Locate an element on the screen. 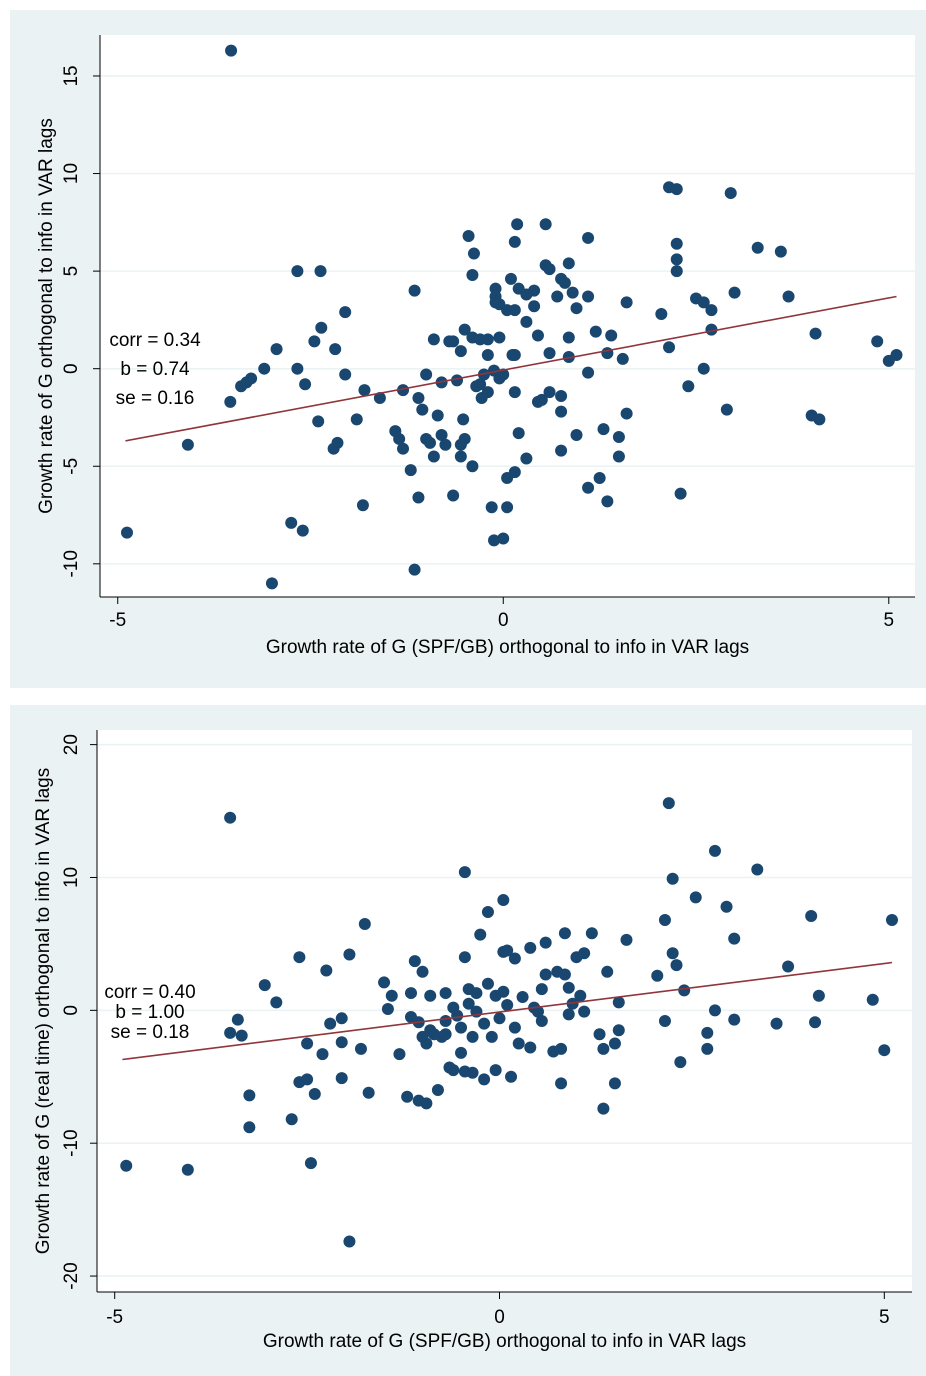  annotation: b = 0.74 is located at coordinates (155, 369).